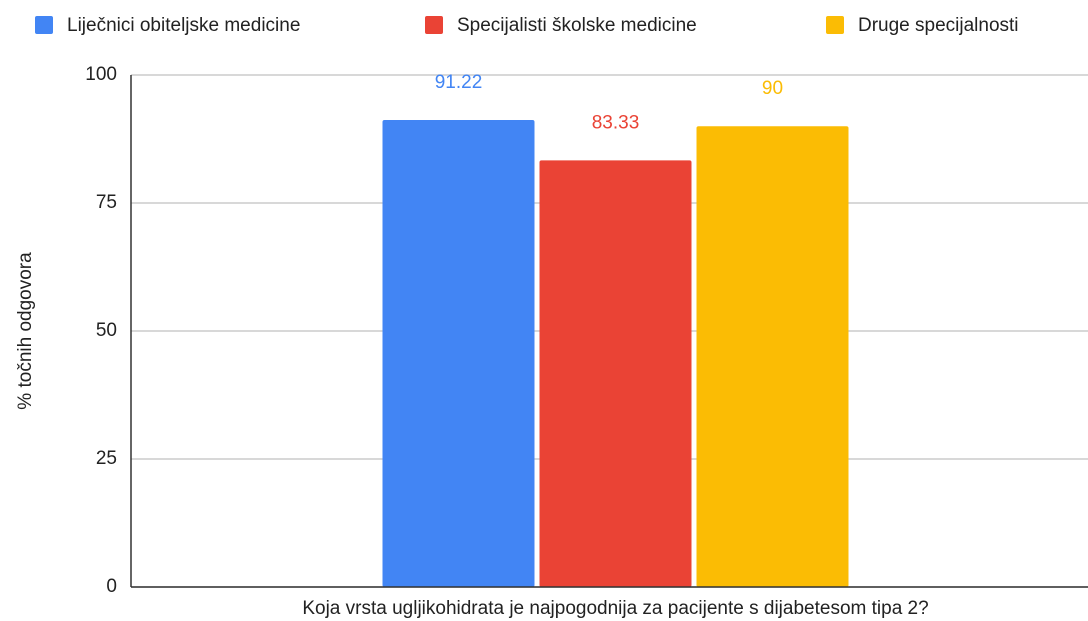 The width and height of the screenshot is (1088, 621). I want to click on y-axis-title: % točnih odgovora, so click(25, 331).